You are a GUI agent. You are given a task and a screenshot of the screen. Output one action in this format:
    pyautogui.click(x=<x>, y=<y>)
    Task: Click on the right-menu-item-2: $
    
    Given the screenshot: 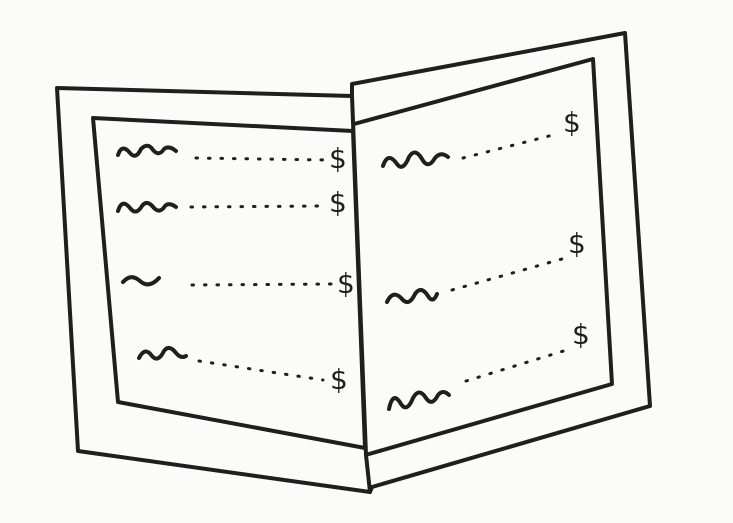 What is the action you would take?
    pyautogui.click(x=485, y=266)
    